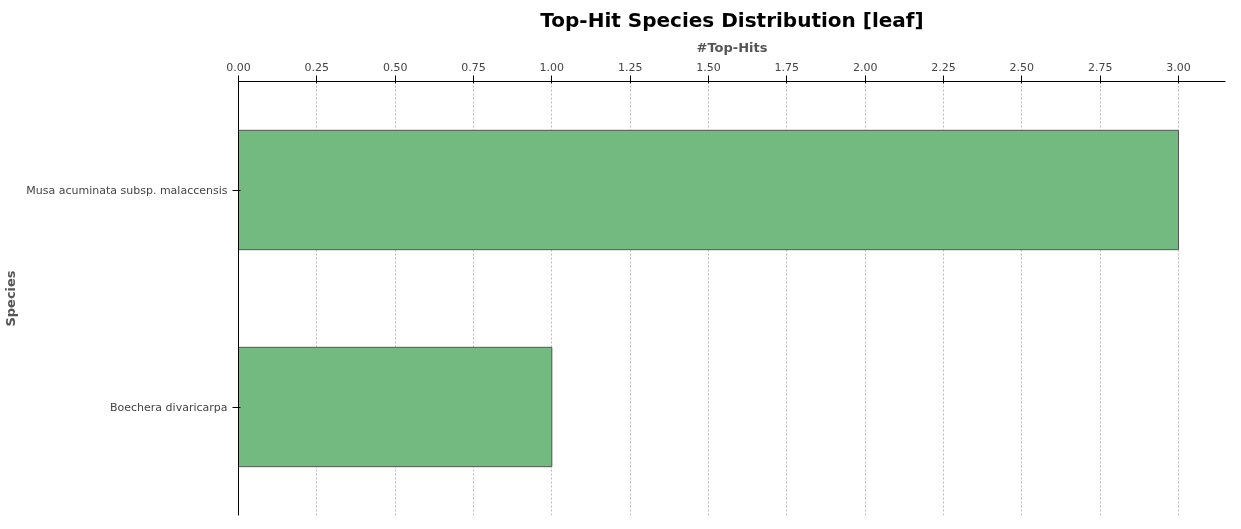 This screenshot has width=1241, height=529. What do you see at coordinates (708, 67) in the screenshot?
I see `x-tick-label: 1.50` at bounding box center [708, 67].